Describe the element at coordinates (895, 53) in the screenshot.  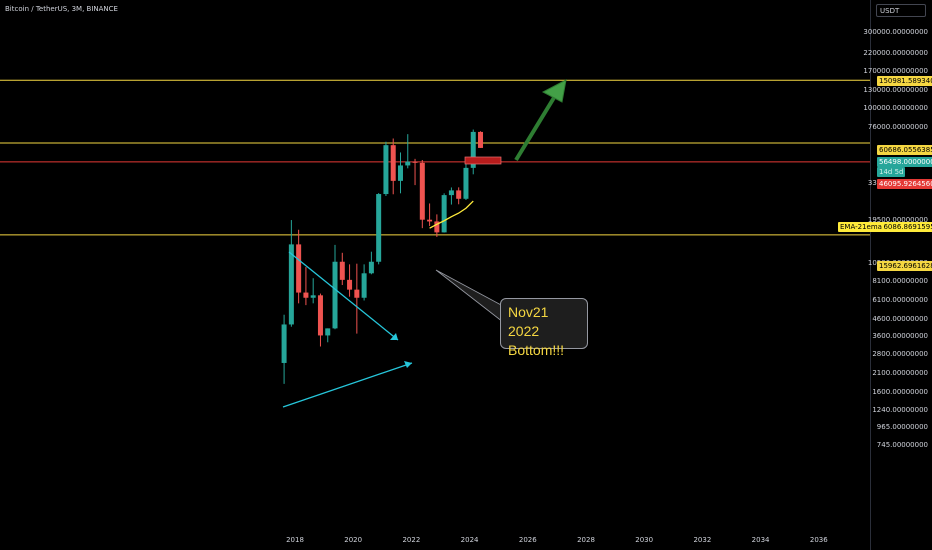
I see `price-tick-label: 220000.00000000` at that location.